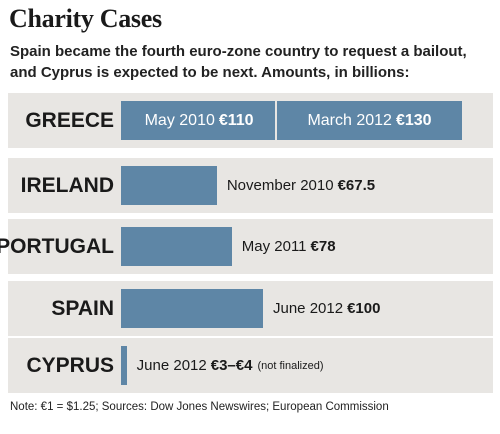 The width and height of the screenshot is (500, 434). Describe the element at coordinates (82, 308) in the screenshot. I see `country-label: SPAIN` at that location.